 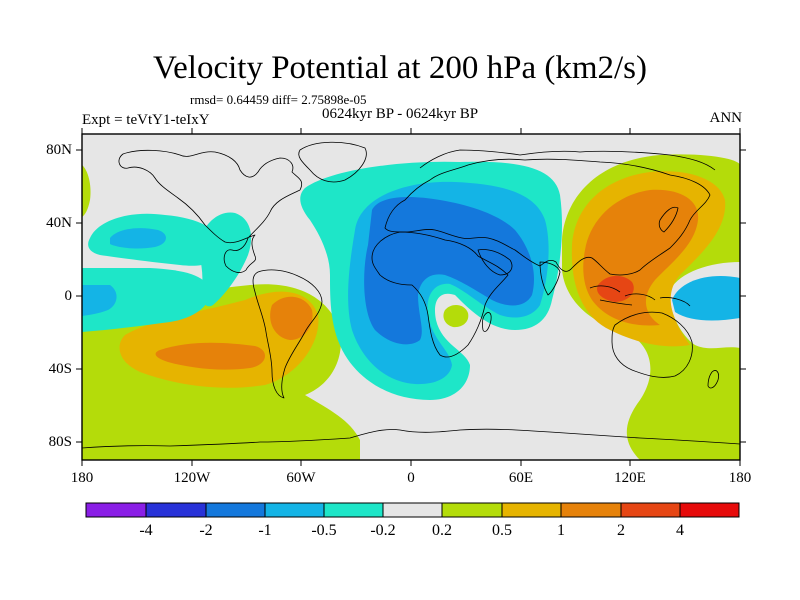 What do you see at coordinates (550, 278) in the screenshot?
I see `india-coast` at bounding box center [550, 278].